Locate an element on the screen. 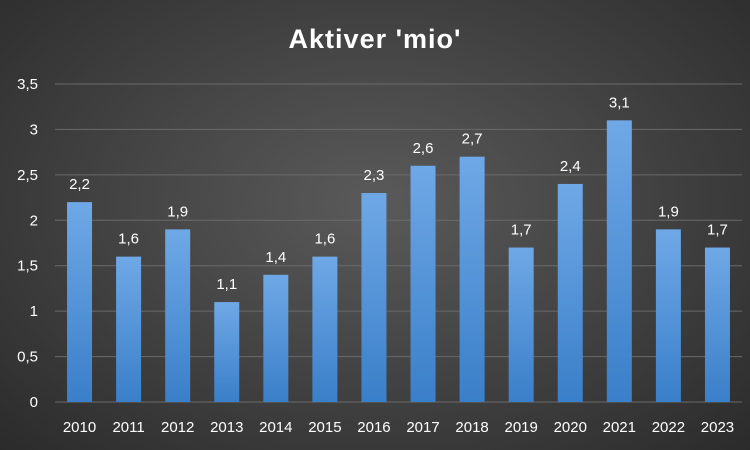 This screenshot has width=750, height=450. bar-2012 is located at coordinates (178, 315).